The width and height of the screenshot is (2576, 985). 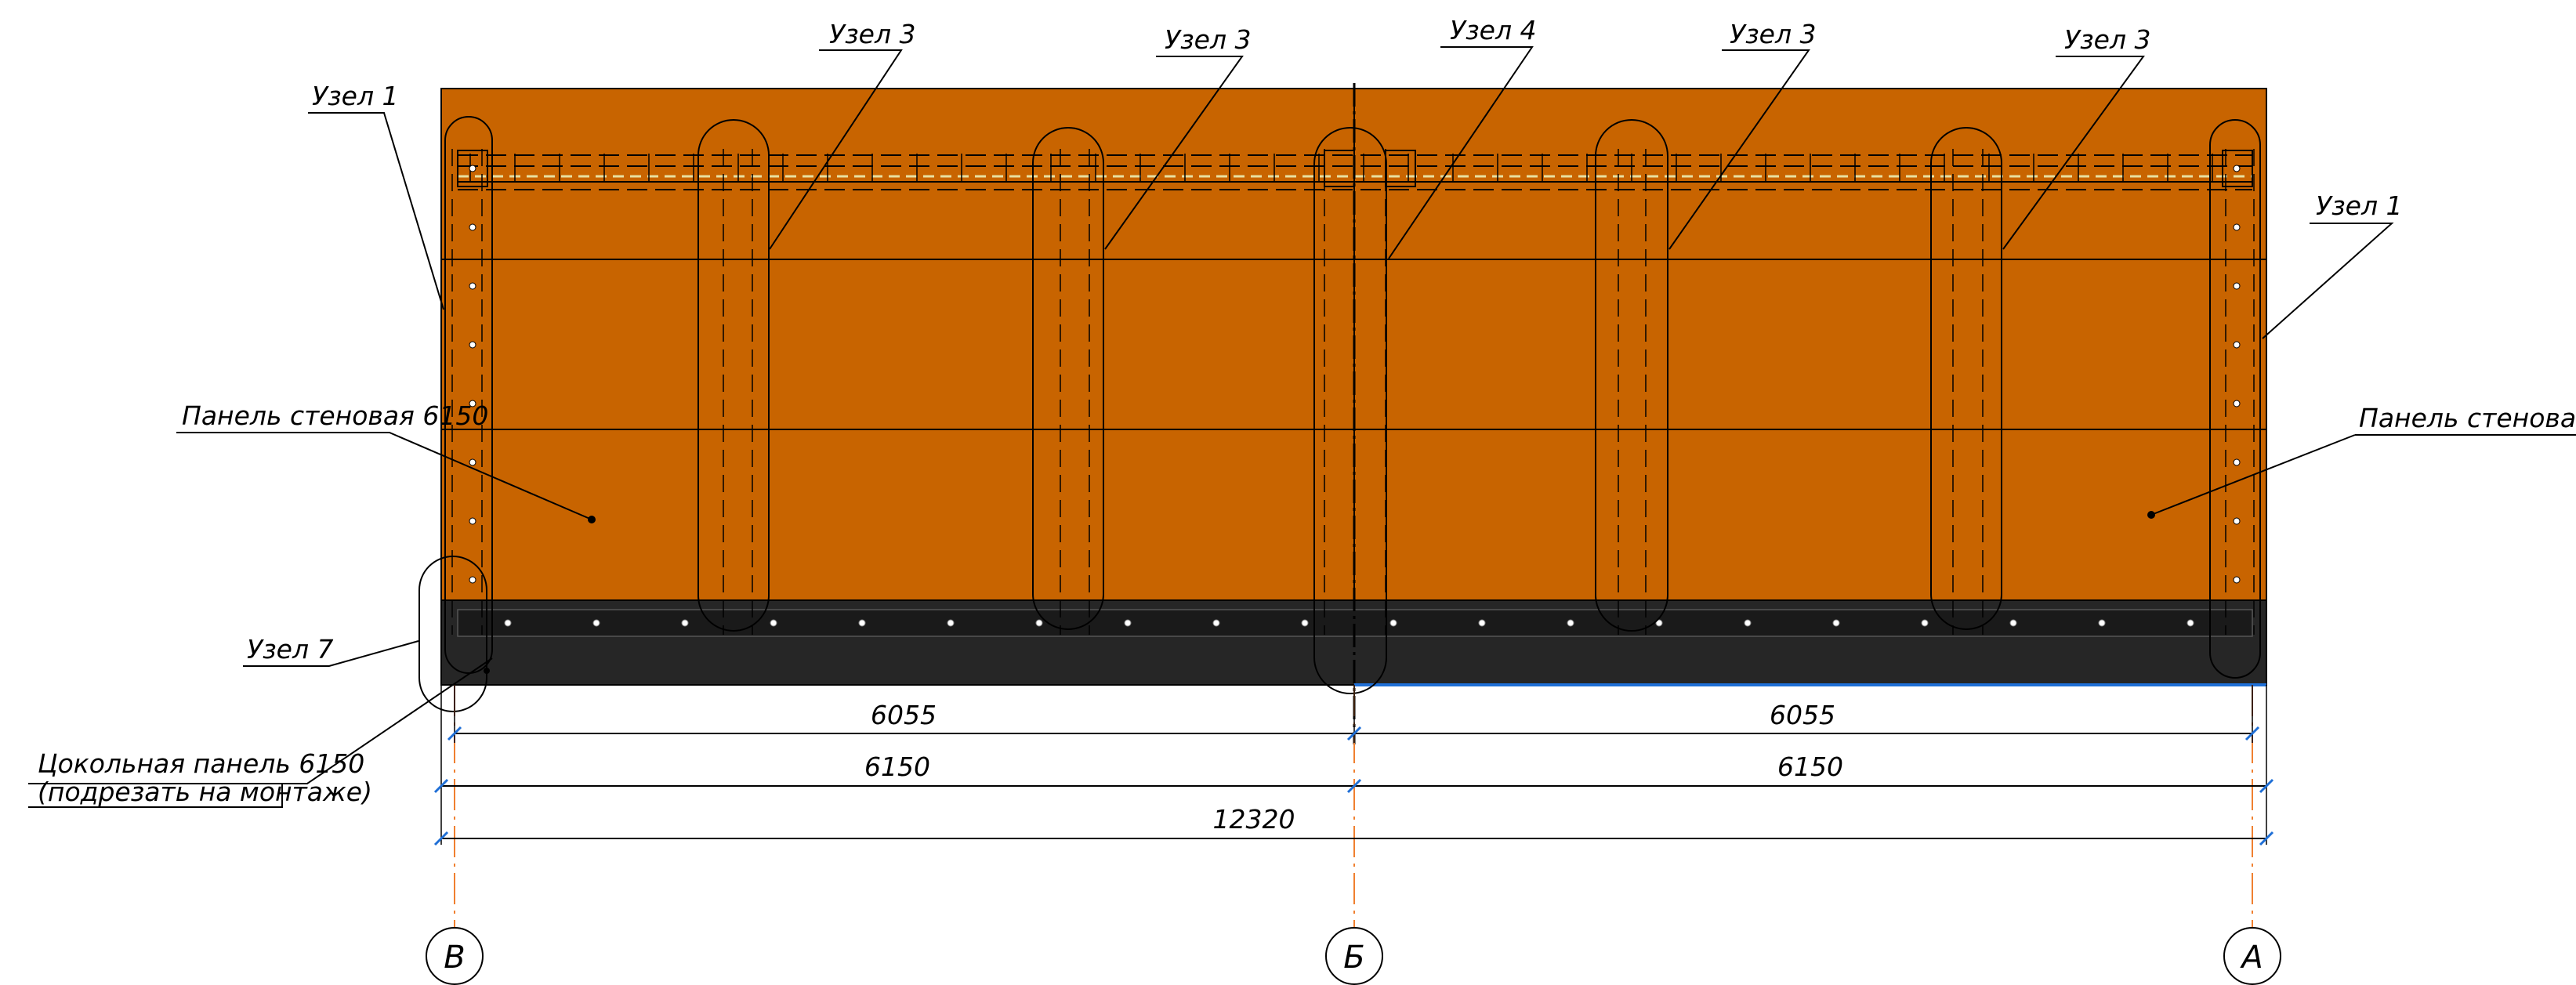 I want to click on callout-node4: Узел 4, so click(x=1493, y=30).